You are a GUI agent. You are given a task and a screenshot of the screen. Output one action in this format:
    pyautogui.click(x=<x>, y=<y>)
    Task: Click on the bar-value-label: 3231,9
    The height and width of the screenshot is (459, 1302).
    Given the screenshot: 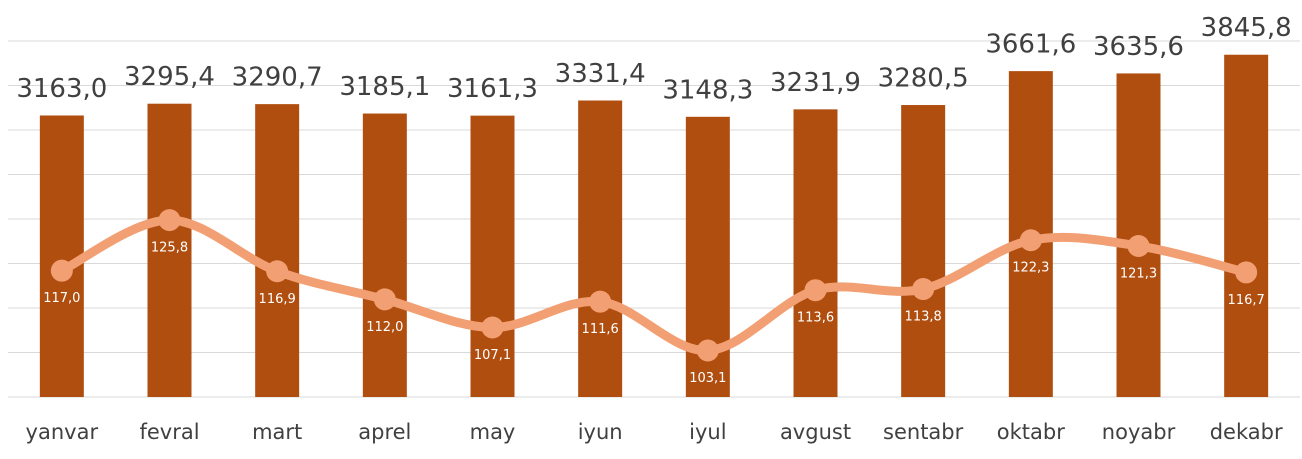 What is the action you would take?
    pyautogui.click(x=815, y=83)
    